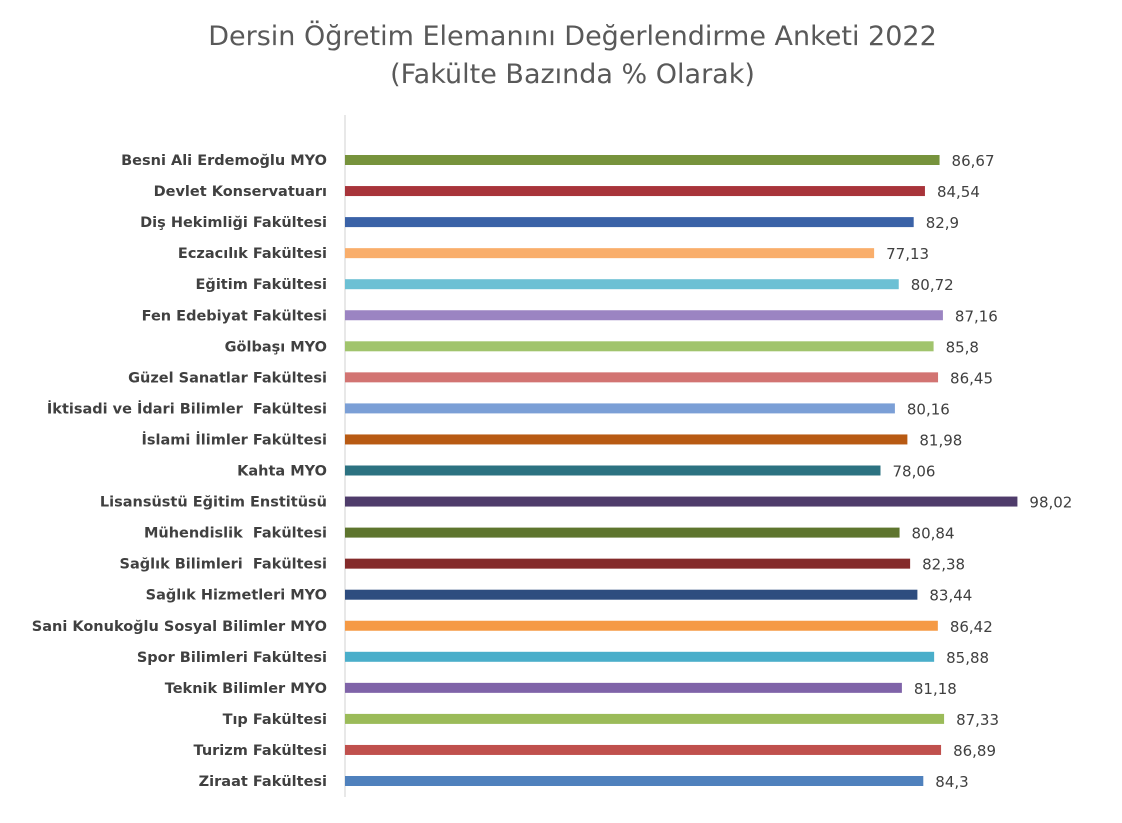  I want to click on category-label: Tıp Fakültesi, so click(275, 720).